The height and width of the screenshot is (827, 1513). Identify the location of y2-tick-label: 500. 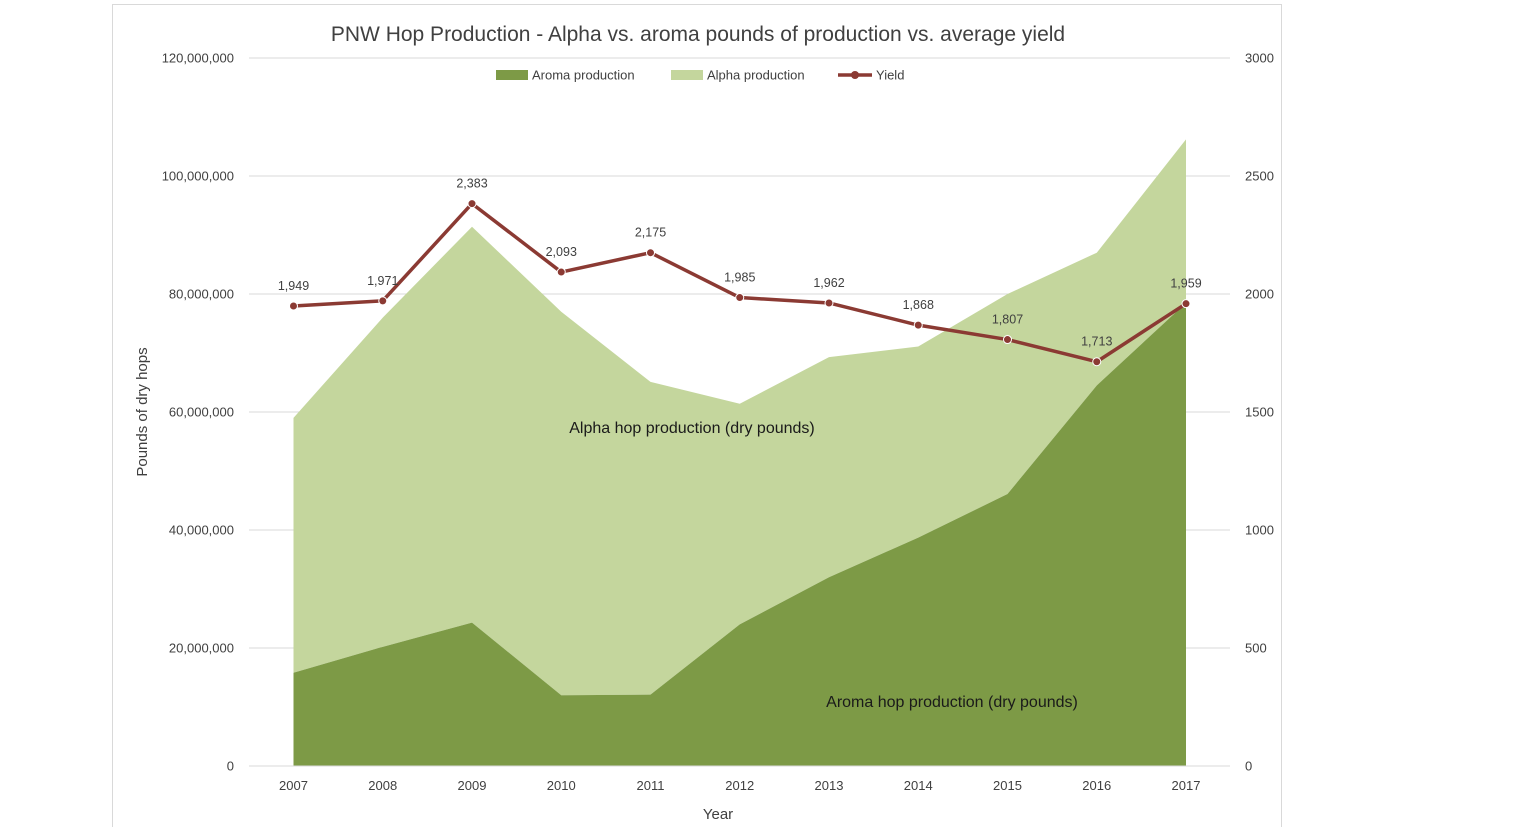
(1256, 648).